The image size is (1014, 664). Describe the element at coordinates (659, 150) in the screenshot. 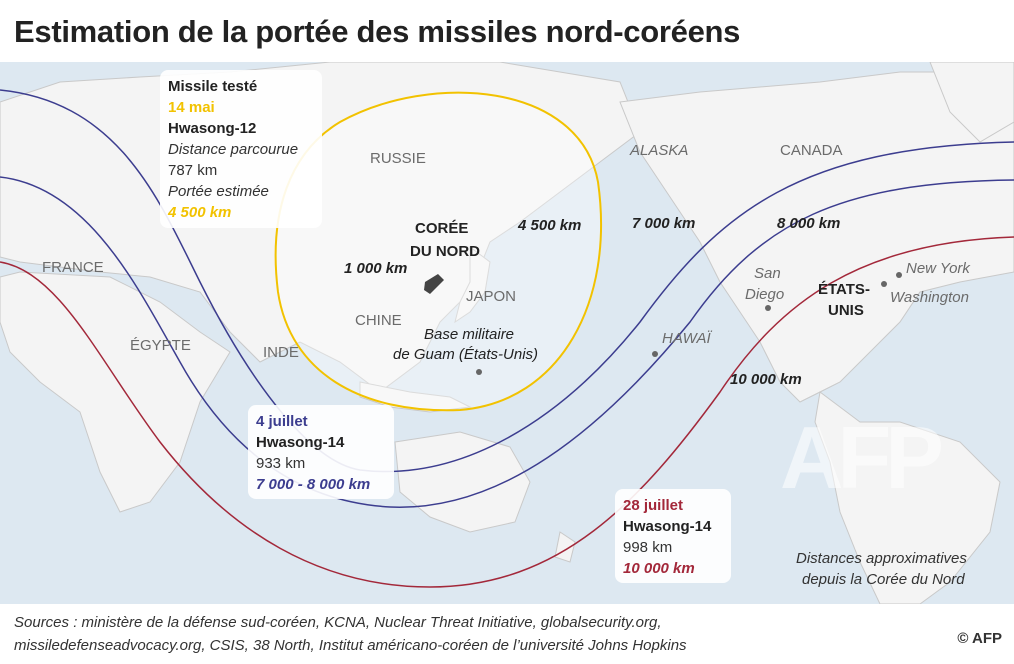

I see `label-alaska: ALASKA` at that location.